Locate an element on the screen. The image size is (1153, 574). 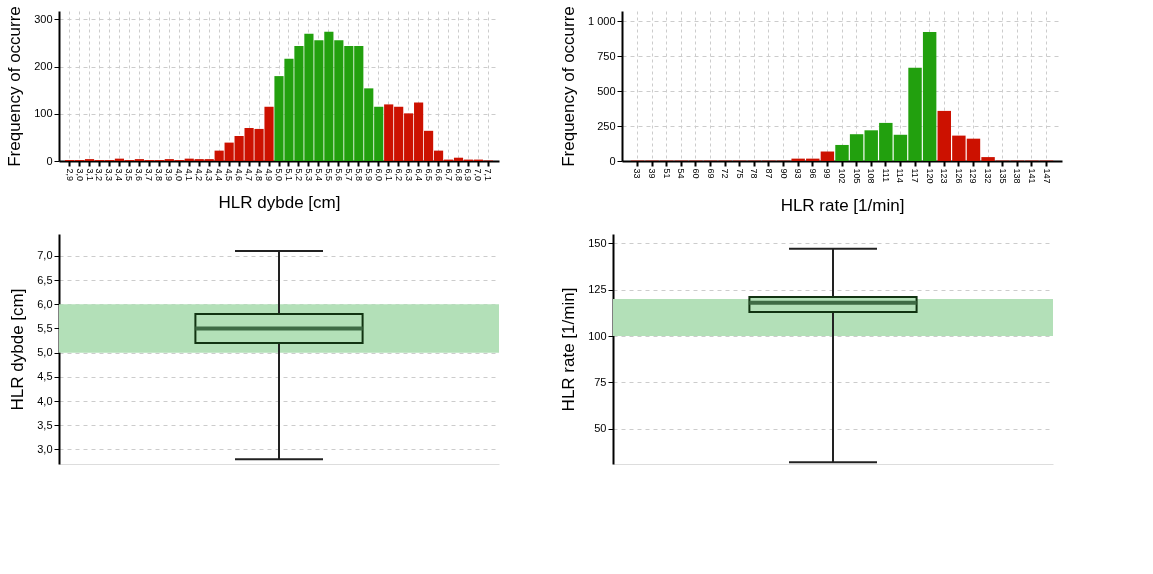
y-axis-title: HLR rate [1/min] is located at coordinates (569, 349).